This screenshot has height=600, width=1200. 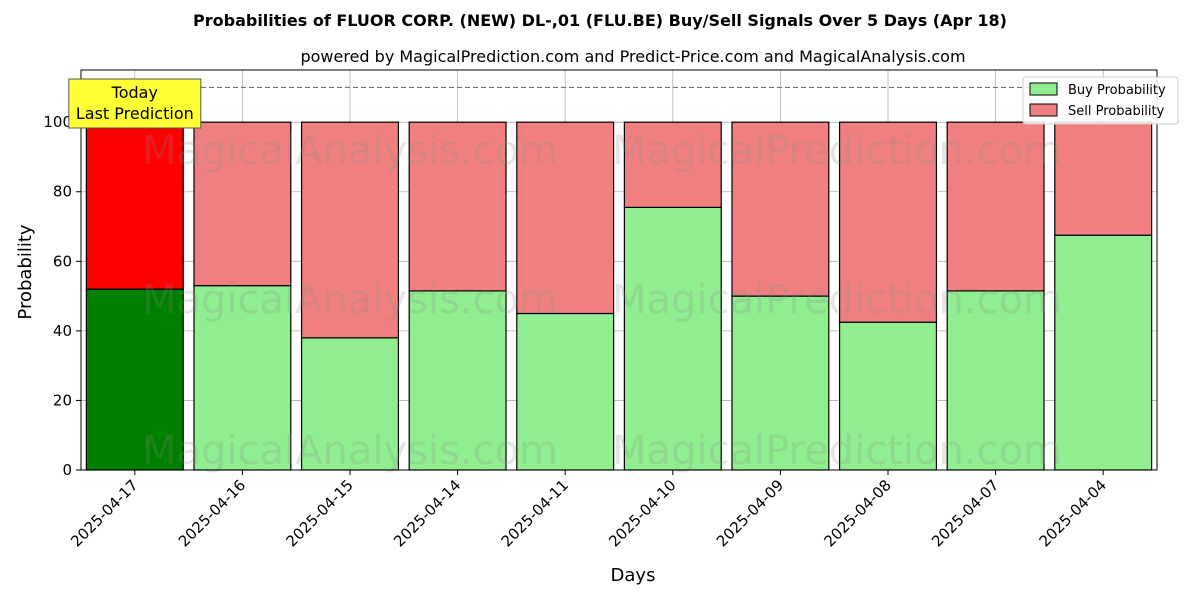 I want to click on y-tick-label: 40, so click(x=62, y=331).